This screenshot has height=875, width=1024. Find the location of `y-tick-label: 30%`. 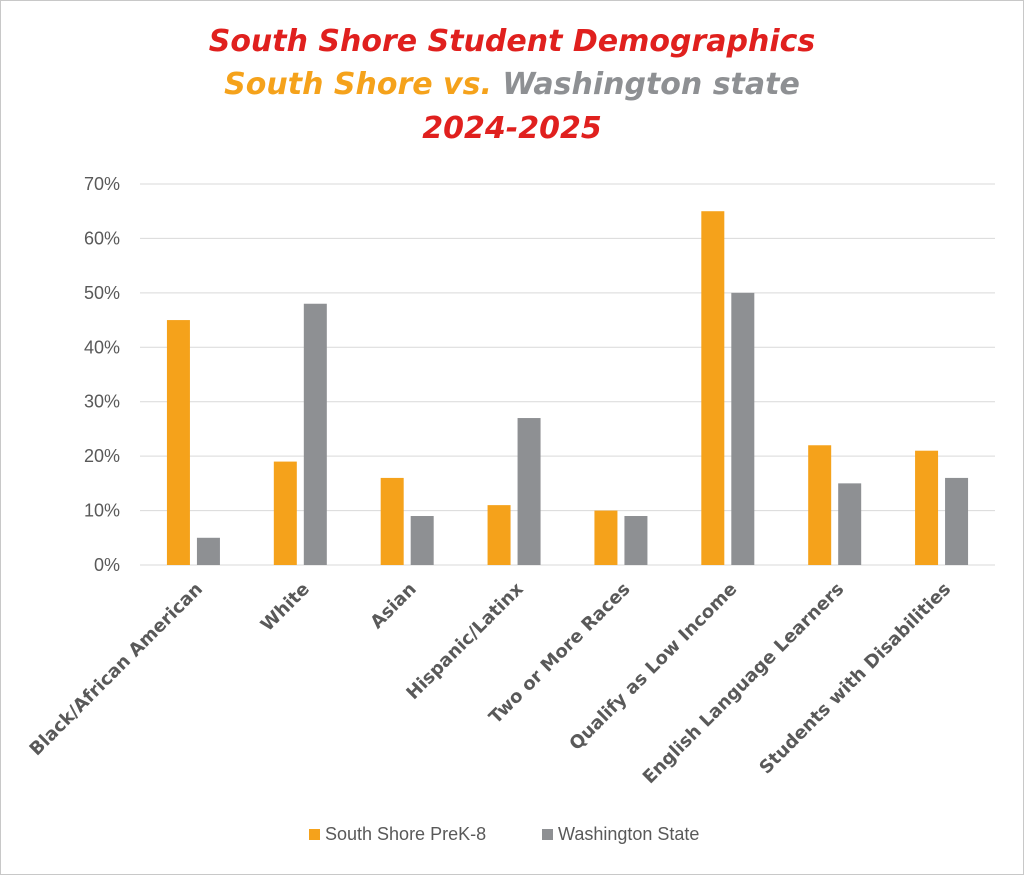

y-tick-label: 30% is located at coordinates (102, 402).